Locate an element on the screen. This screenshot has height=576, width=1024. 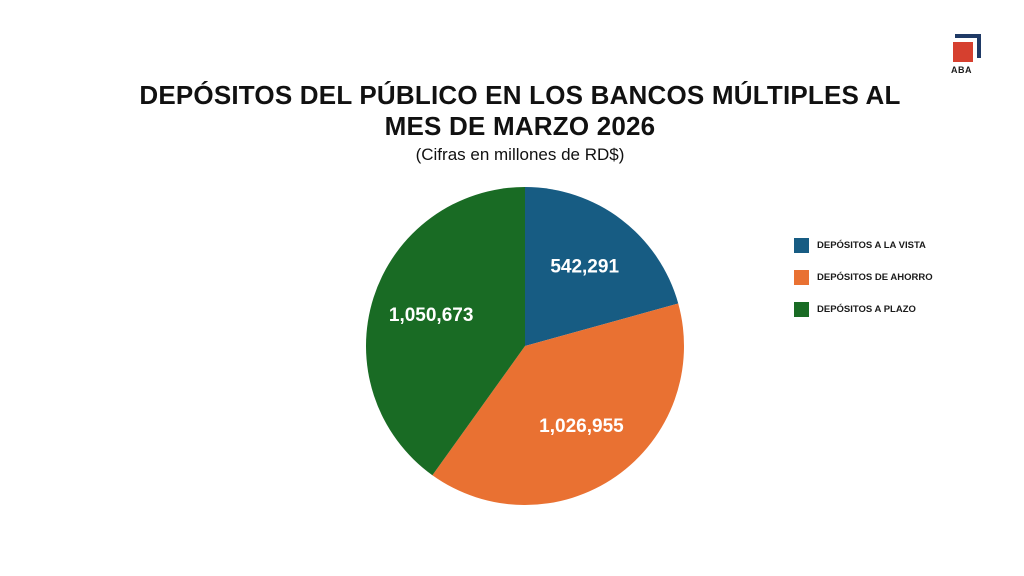
logo-corner-mark is located at coordinates (968, 46).